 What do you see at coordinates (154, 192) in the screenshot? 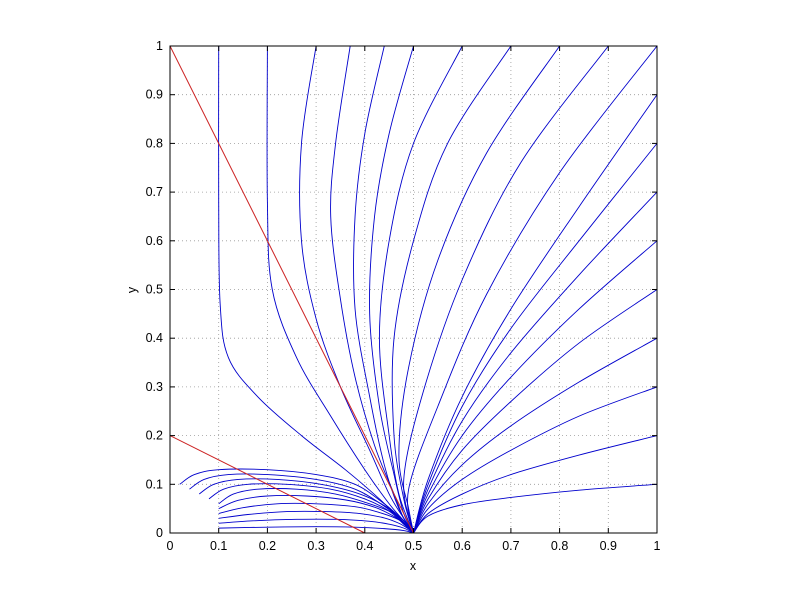
I see `y-tick-label: 0.7` at bounding box center [154, 192].